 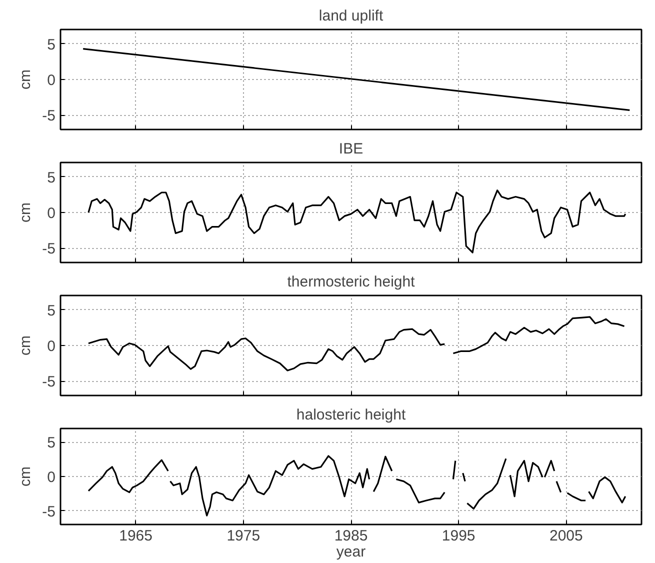 I want to click on x-axis-title: year, so click(x=351, y=552).